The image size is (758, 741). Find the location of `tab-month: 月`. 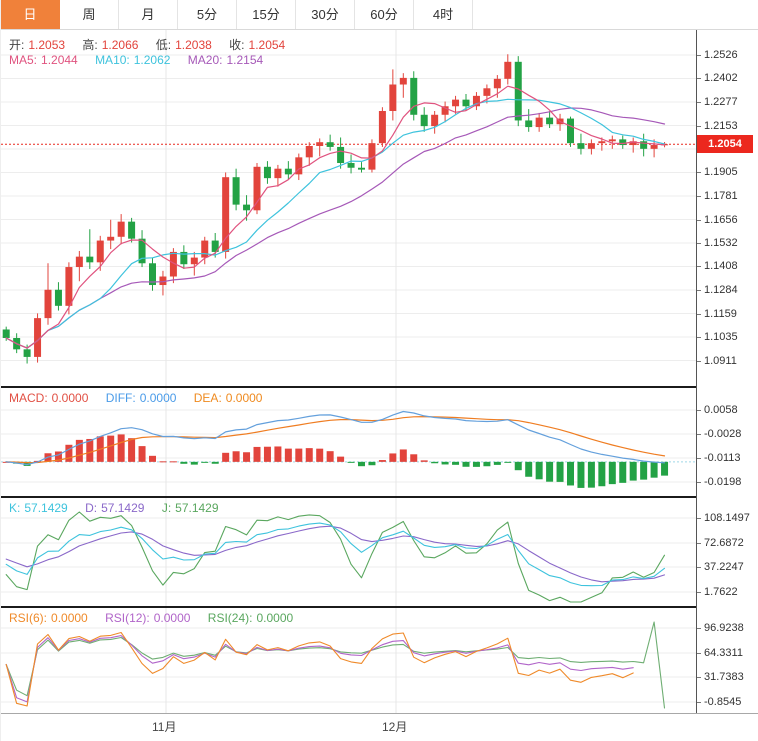

tab-month: 月 is located at coordinates (148, 14).